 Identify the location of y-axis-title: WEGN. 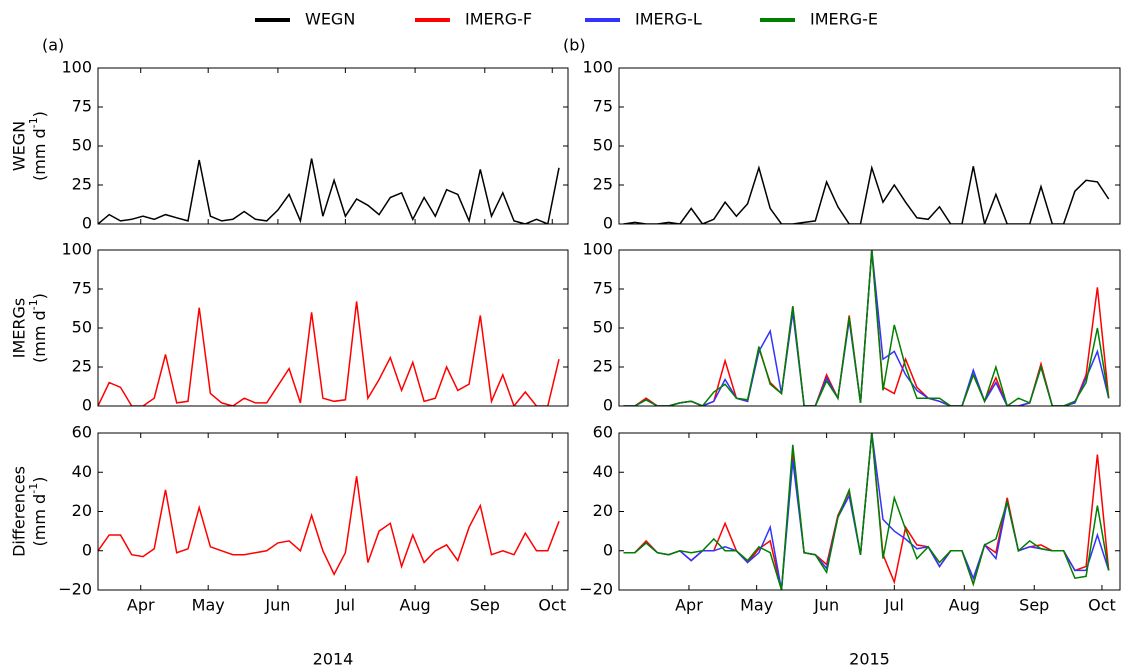
(19, 146).